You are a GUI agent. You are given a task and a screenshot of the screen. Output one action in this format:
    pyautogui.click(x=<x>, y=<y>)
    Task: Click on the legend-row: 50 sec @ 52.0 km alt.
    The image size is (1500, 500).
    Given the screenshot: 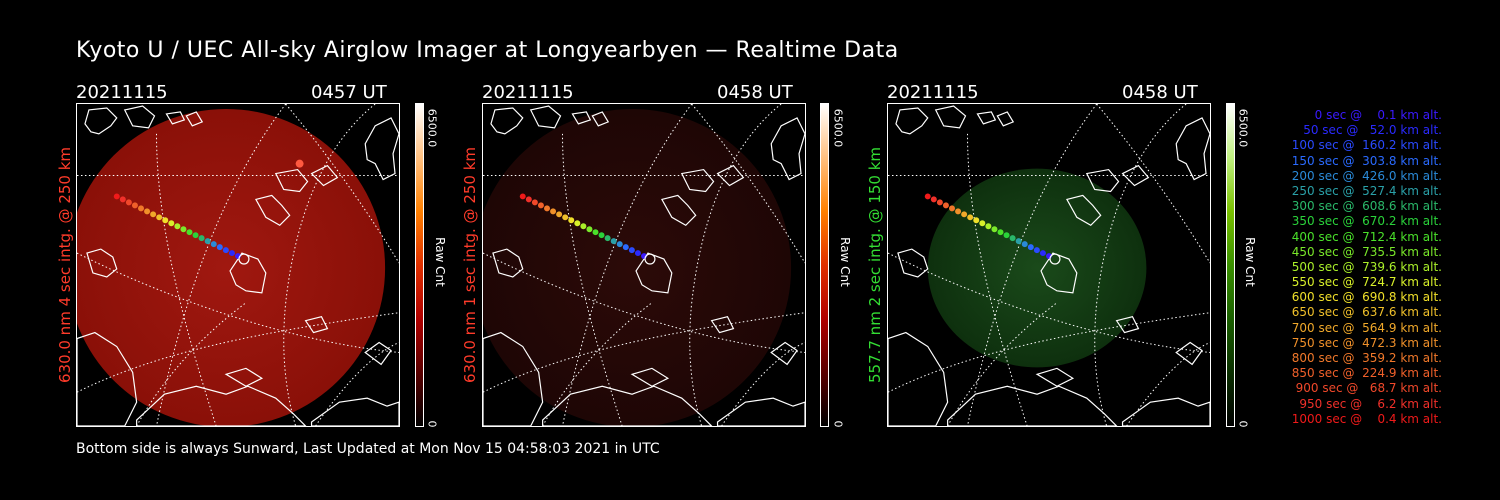 What is the action you would take?
    pyautogui.click(x=1368, y=130)
    